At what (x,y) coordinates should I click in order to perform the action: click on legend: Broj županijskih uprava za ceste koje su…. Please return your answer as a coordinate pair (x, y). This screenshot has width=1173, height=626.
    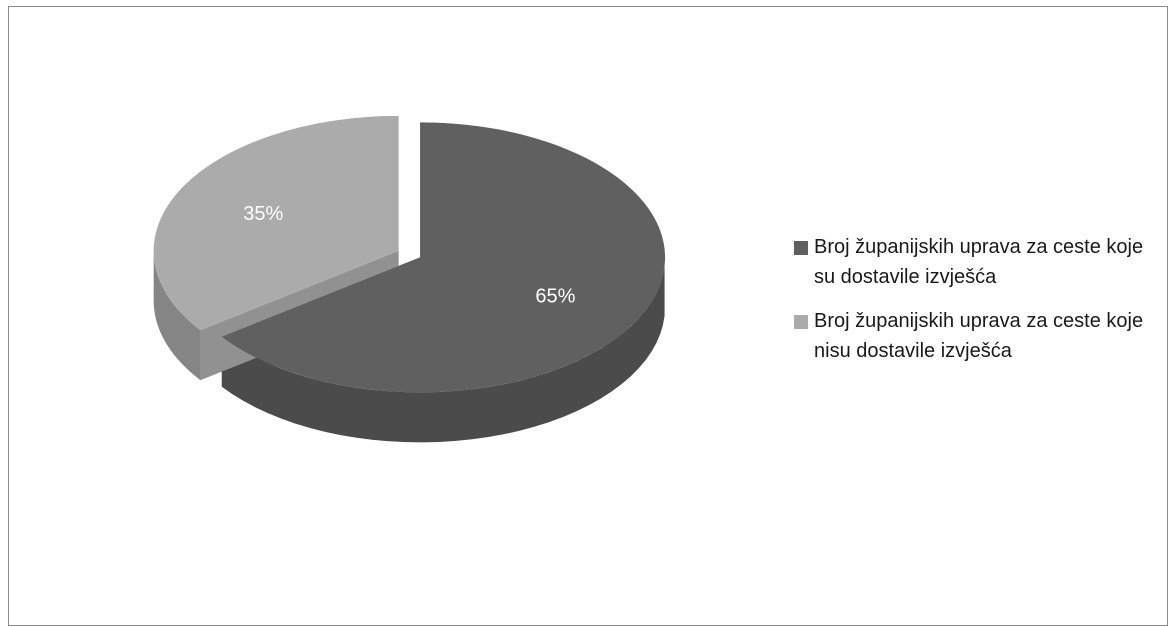
    Looking at the image, I should click on (975, 306).